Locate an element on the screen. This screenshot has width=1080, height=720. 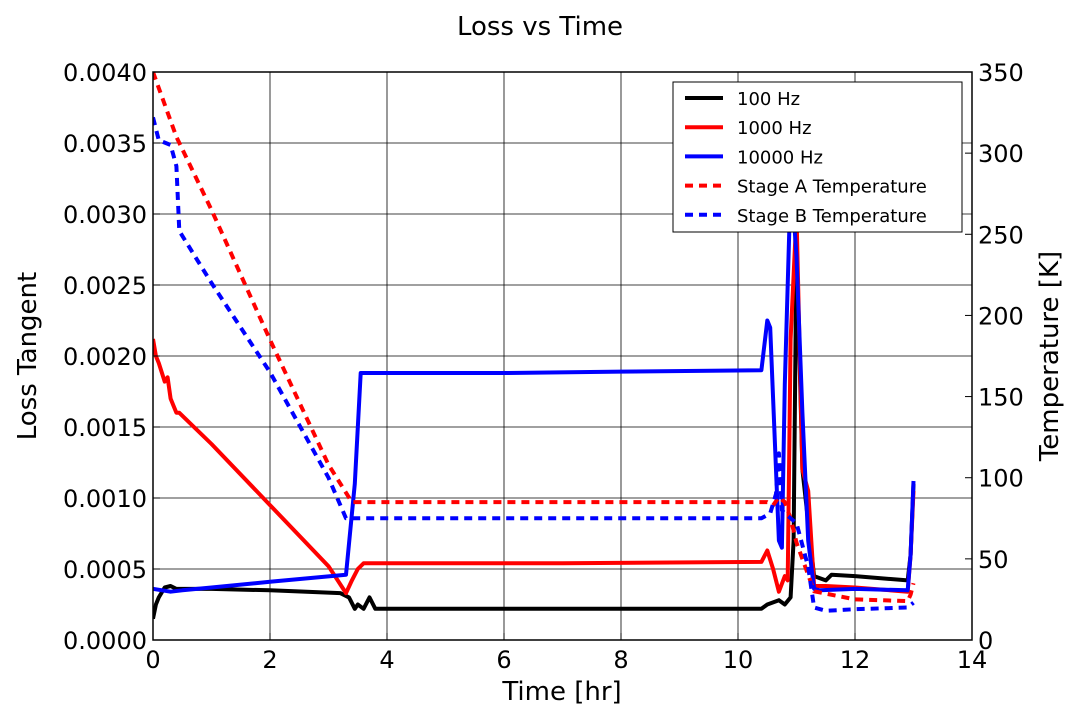
x-tick-label: 10 is located at coordinates (738, 660).